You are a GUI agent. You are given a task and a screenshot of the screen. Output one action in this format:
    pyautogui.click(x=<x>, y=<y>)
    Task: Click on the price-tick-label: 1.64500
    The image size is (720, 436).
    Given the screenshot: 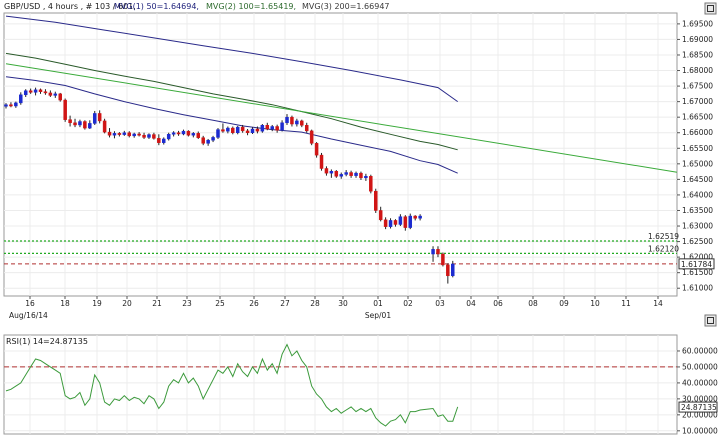 What is the action you would take?
    pyautogui.click(x=697, y=179)
    